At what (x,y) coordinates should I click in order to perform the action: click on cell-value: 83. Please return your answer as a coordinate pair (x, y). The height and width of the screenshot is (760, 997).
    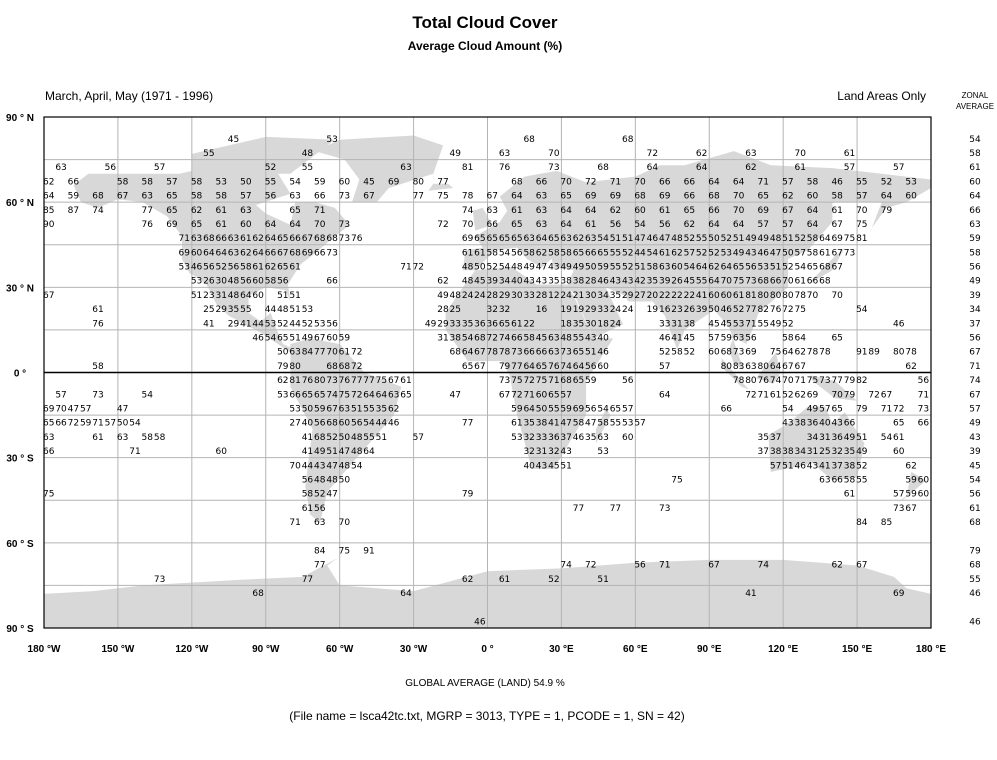
    Looking at the image, I should click on (738, 367).